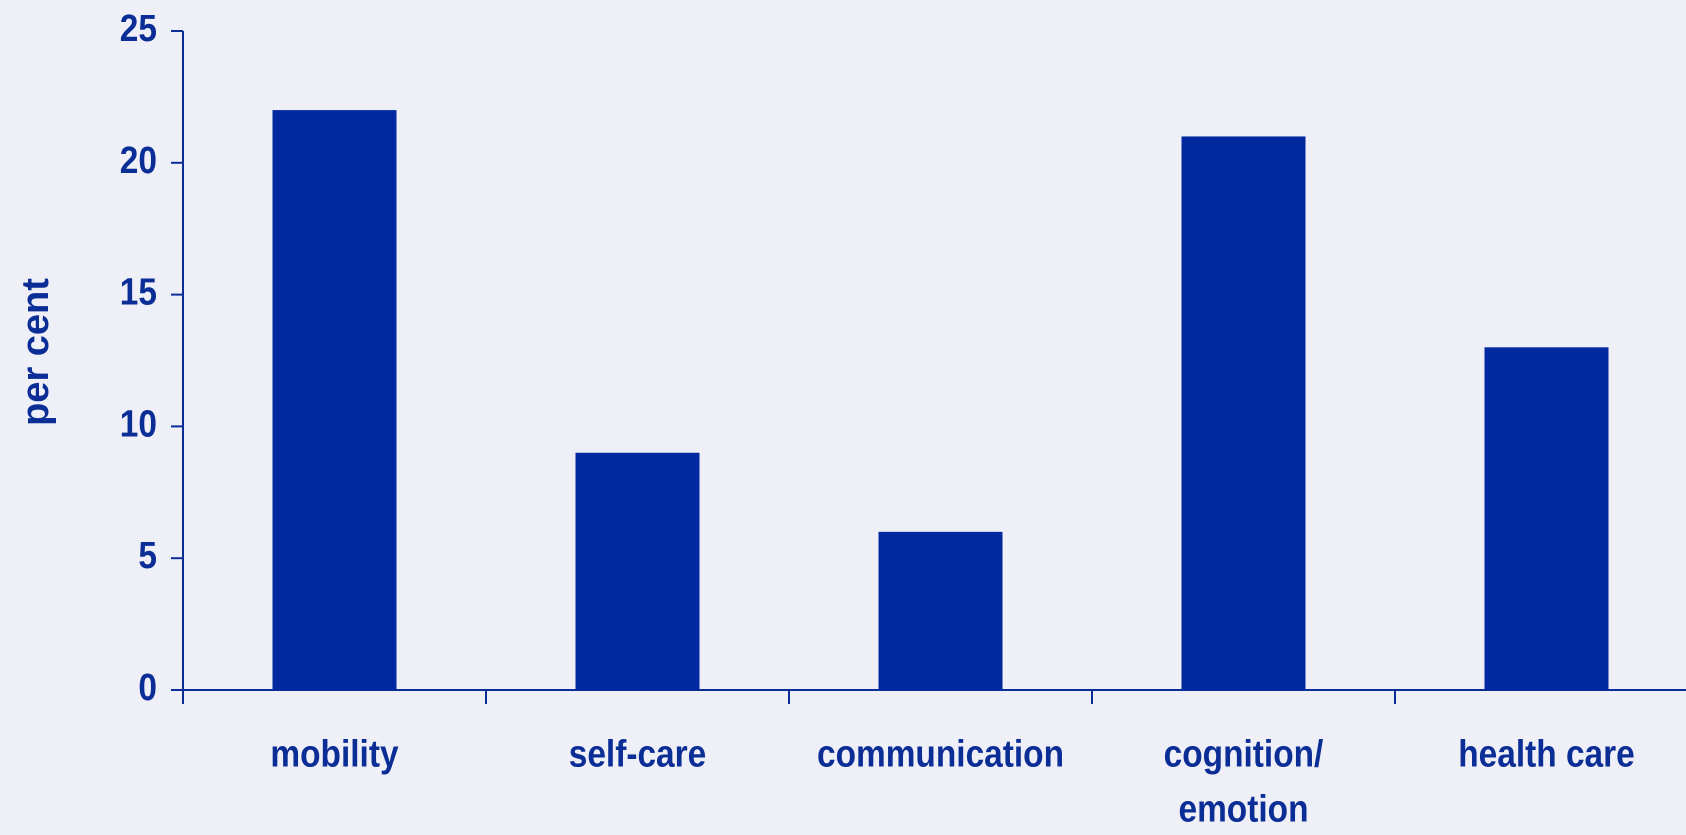  I want to click on x-tick-label: health care, so click(1546, 754).